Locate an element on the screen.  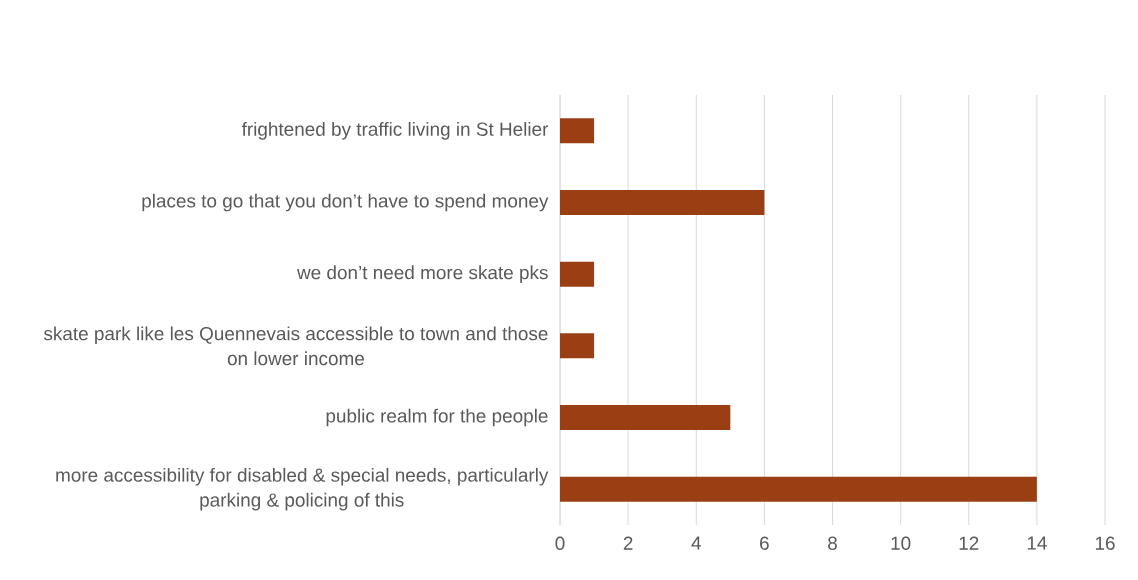
y-tick-label: more accessibility for disabled & special needs, particularly parking & policing of this is located at coordinates (302, 489).